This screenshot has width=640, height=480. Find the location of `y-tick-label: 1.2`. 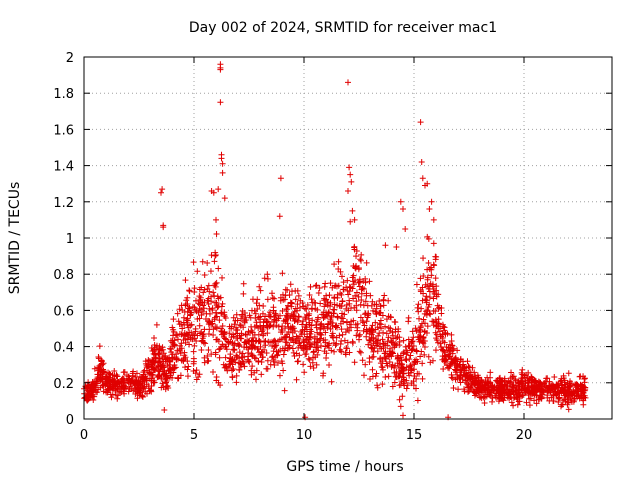

y-tick-label: 1.2 is located at coordinates (63, 203).